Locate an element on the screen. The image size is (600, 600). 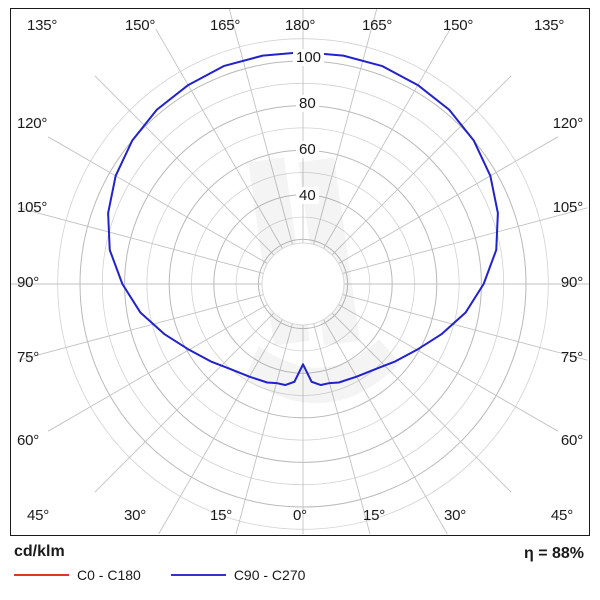
angle-label-bottom-15-right: 15° is located at coordinates (374, 515).